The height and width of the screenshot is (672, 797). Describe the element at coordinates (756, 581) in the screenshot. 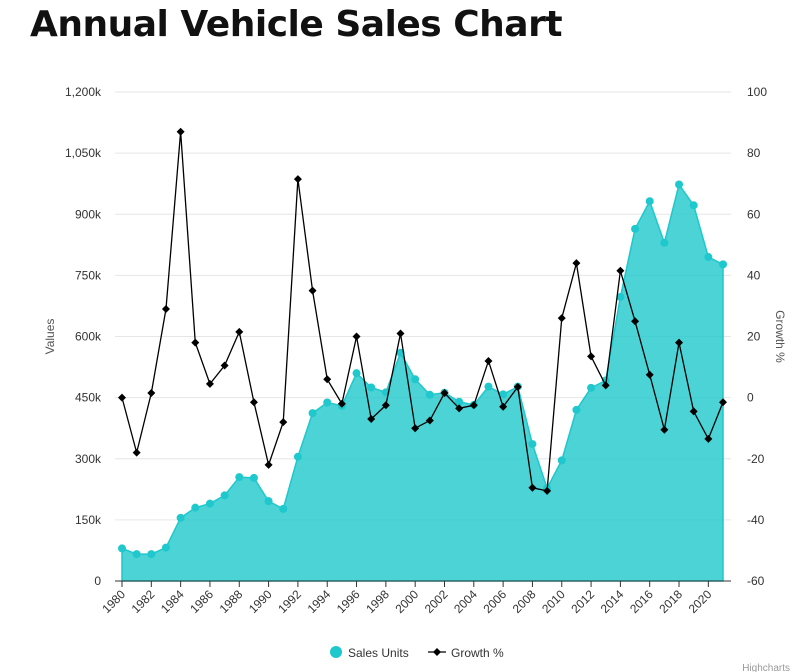

I see `right-tick-label: -60` at that location.